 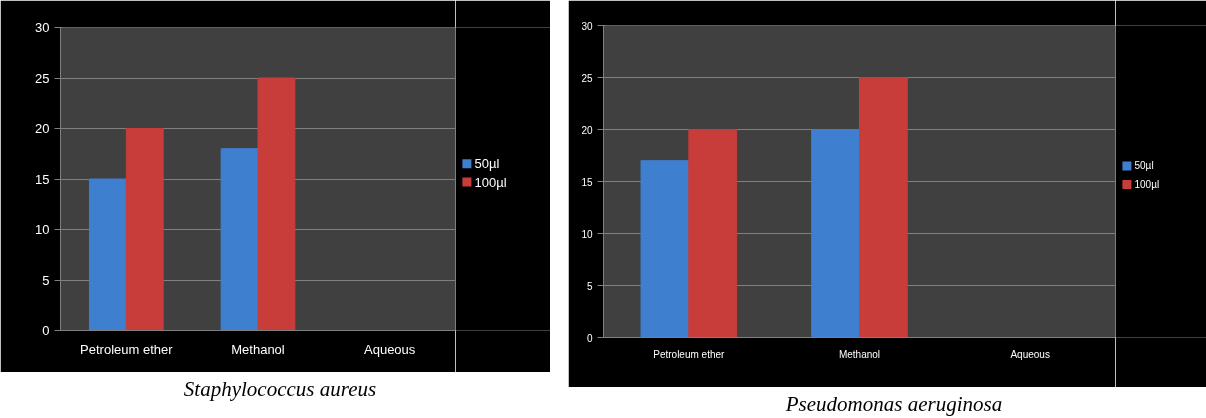 What do you see at coordinates (280, 389) in the screenshot?
I see `text: Staphylococcus aureus` at bounding box center [280, 389].